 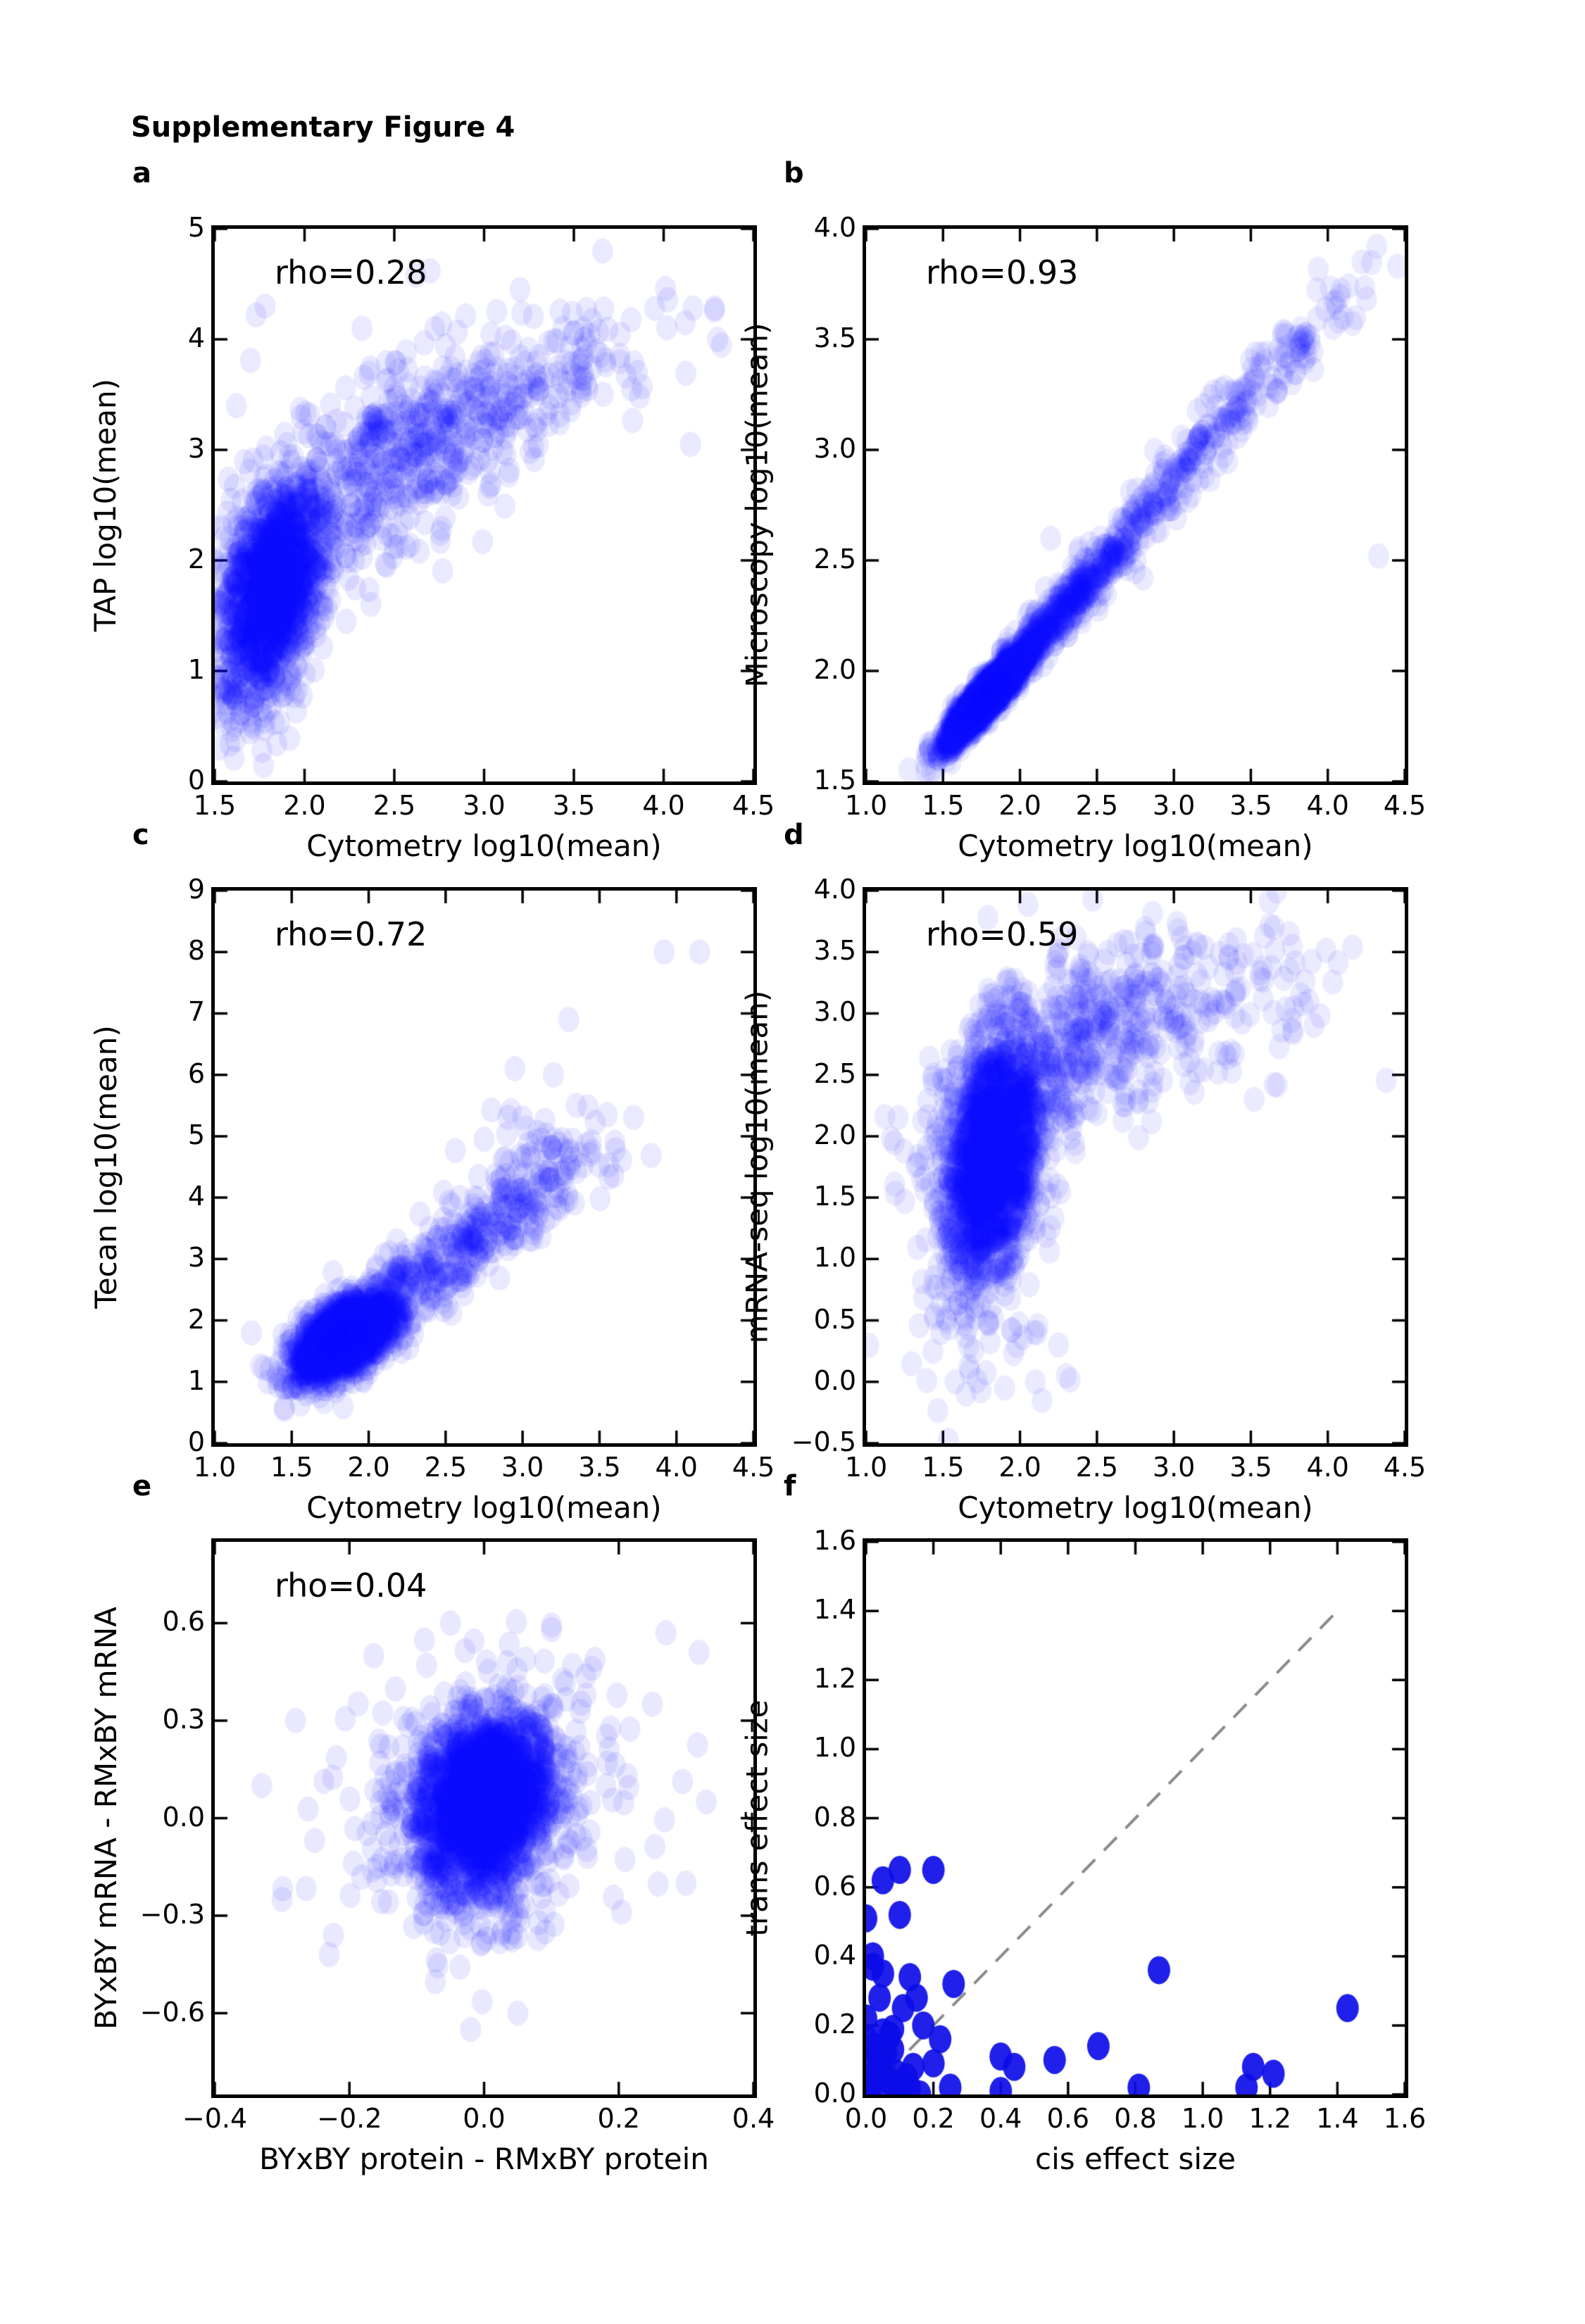 I want to click on x-tick-label: 1.2, so click(x=1269, y=2118).